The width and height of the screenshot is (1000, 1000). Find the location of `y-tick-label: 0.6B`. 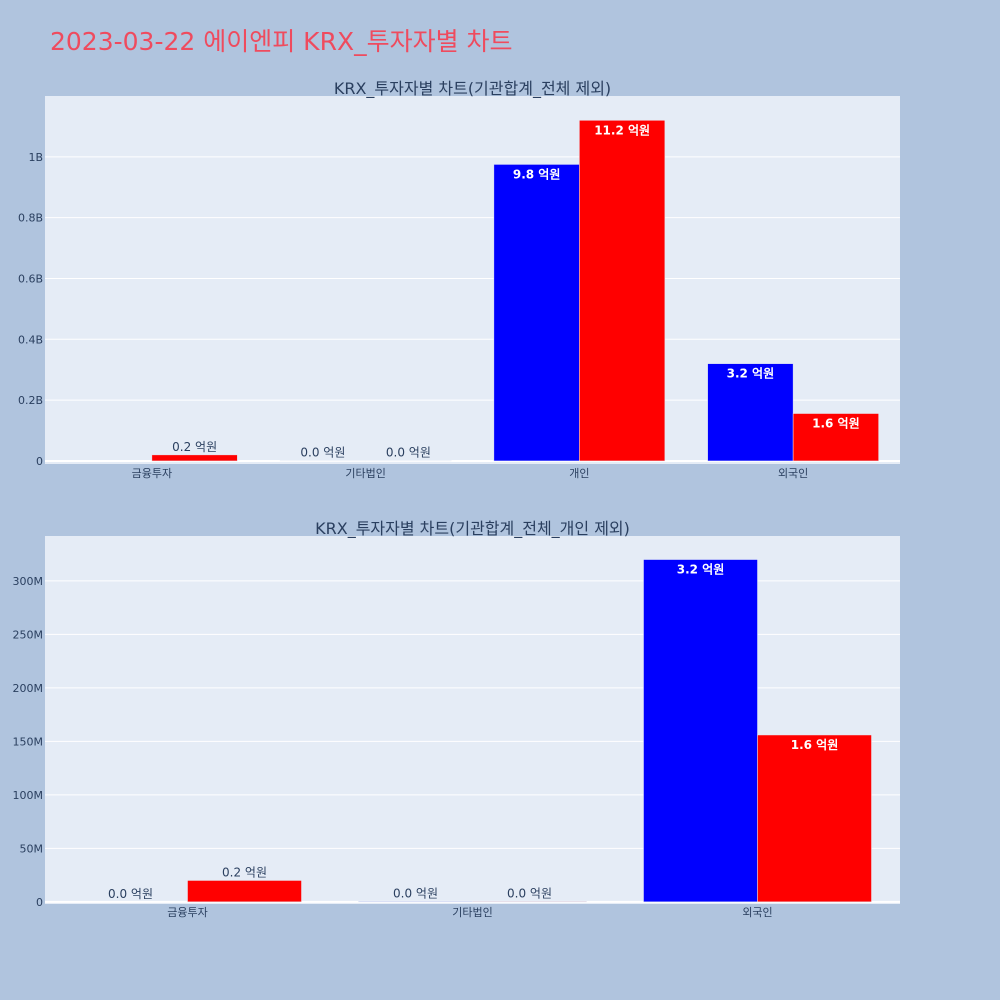

y-tick-label: 0.6B is located at coordinates (30, 278).